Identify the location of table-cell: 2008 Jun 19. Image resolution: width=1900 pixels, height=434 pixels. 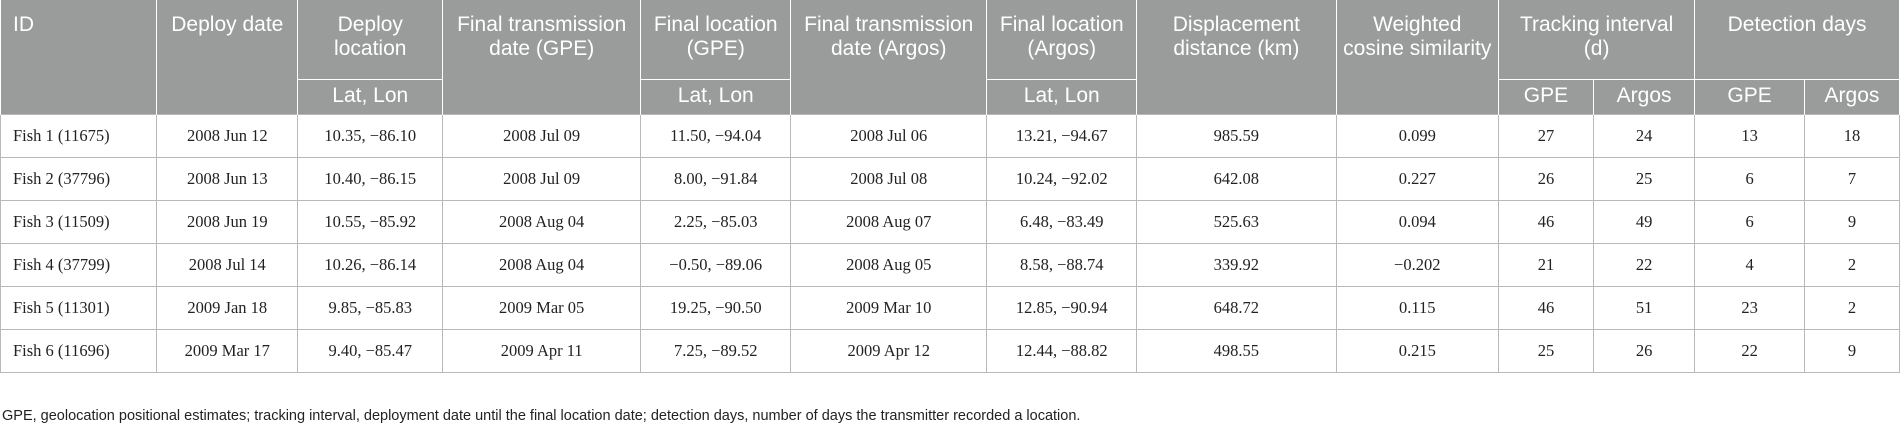
(227, 222).